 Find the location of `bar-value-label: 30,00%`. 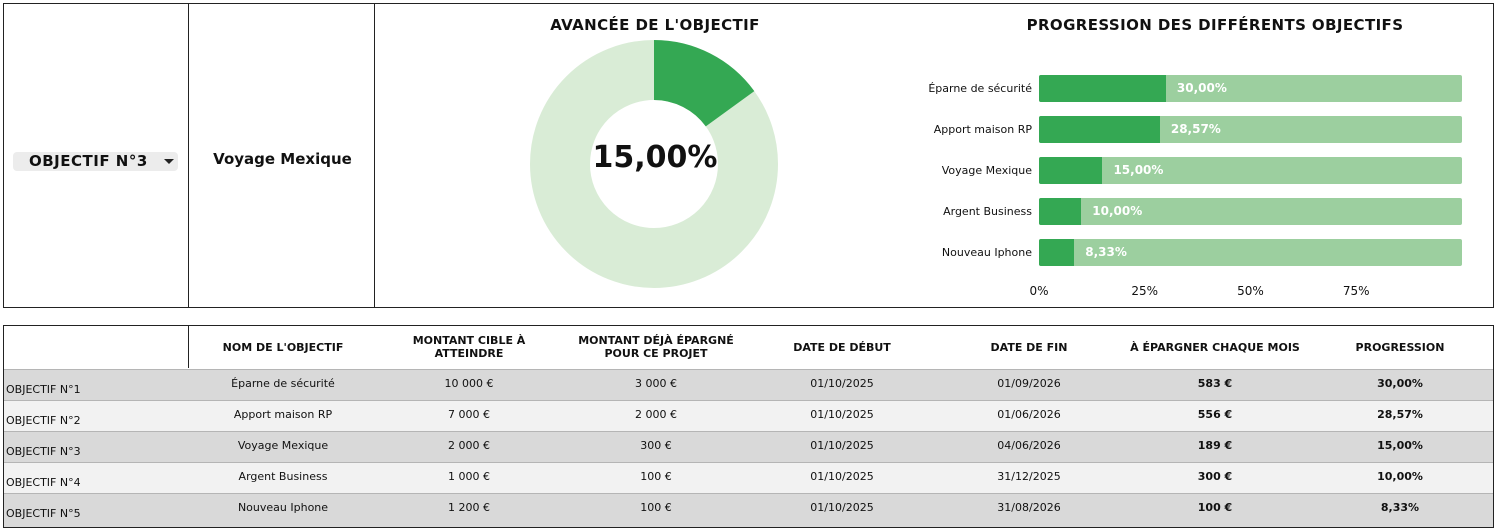

bar-value-label: 30,00% is located at coordinates (1201, 88).